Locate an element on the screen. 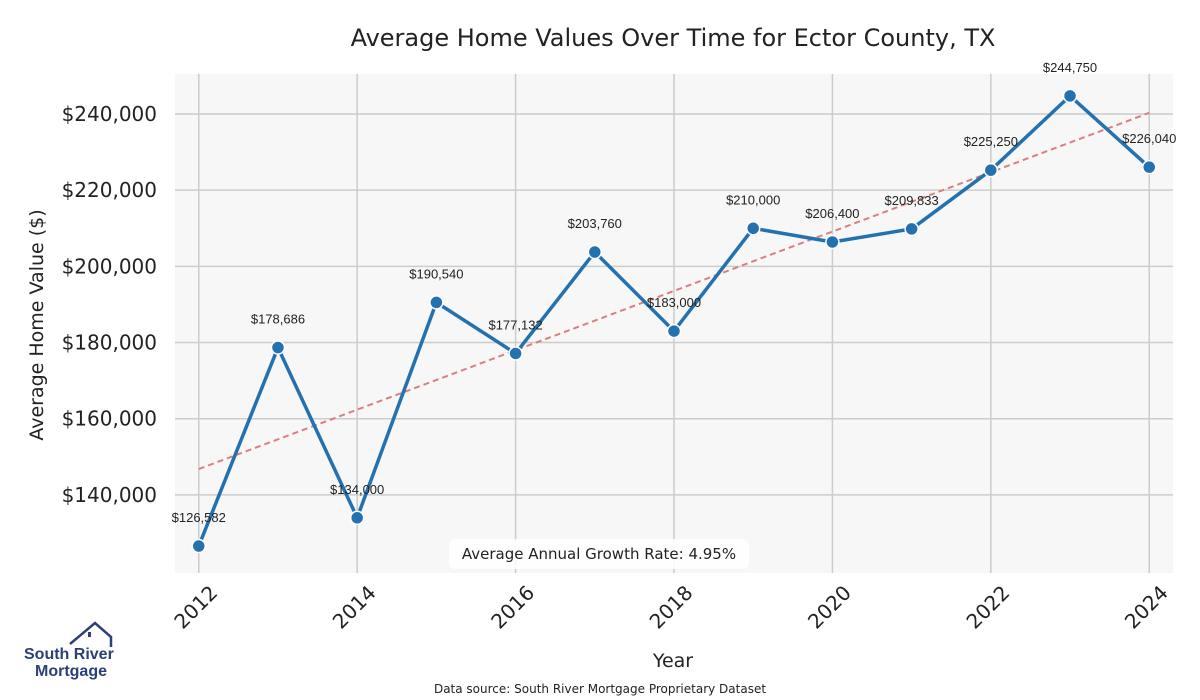  x-tick-label: 2020 is located at coordinates (829, 607).